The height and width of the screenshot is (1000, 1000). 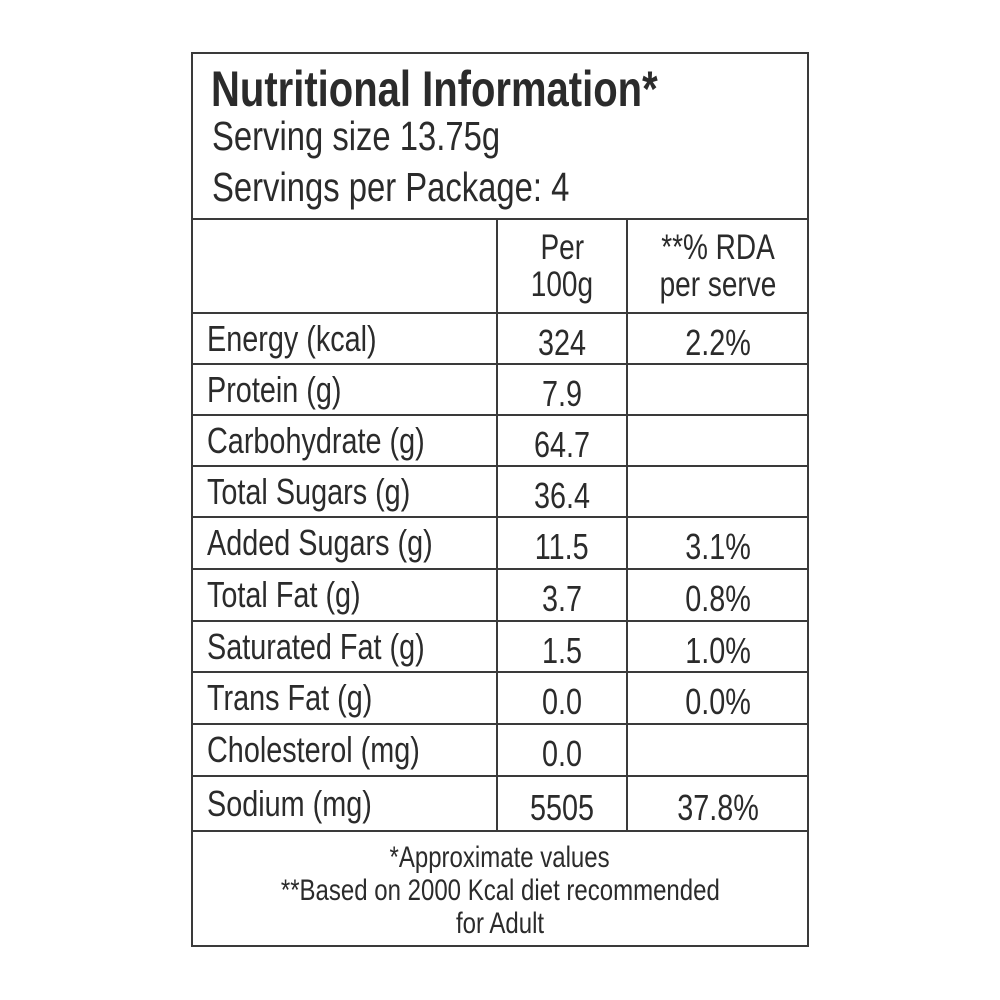 I want to click on per-100g-value: 324, so click(x=562, y=342).